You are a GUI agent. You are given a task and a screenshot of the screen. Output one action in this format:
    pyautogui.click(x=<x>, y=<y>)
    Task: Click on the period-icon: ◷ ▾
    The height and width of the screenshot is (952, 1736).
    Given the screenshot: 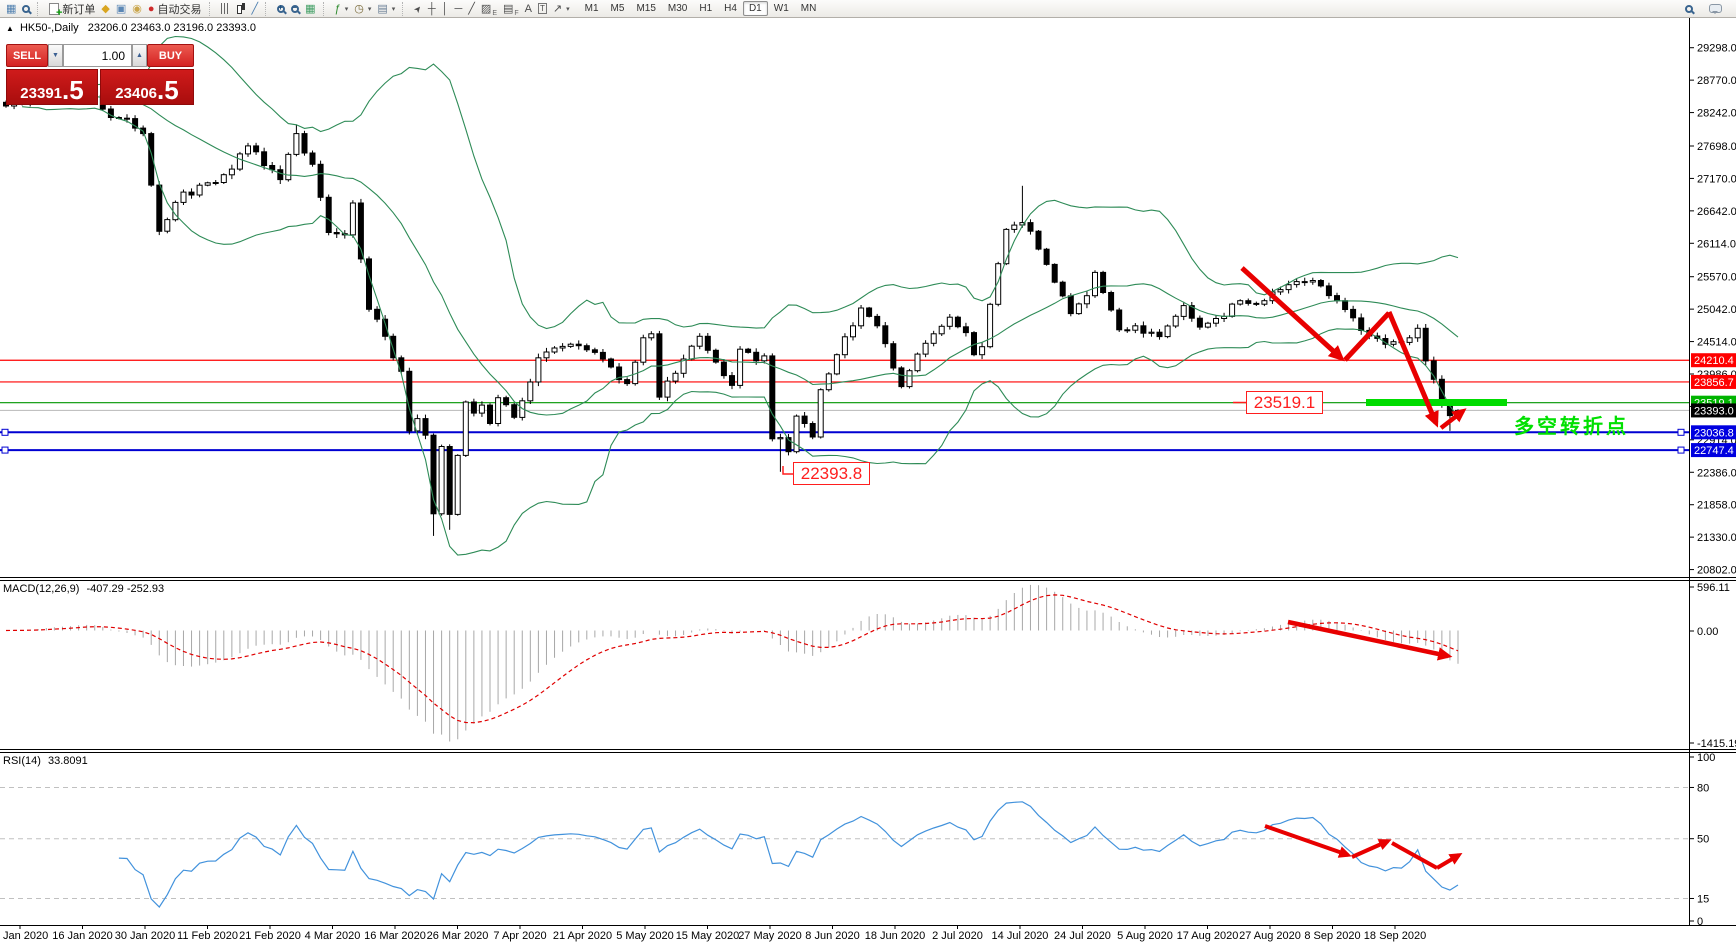 What is the action you would take?
    pyautogui.click(x=363, y=8)
    